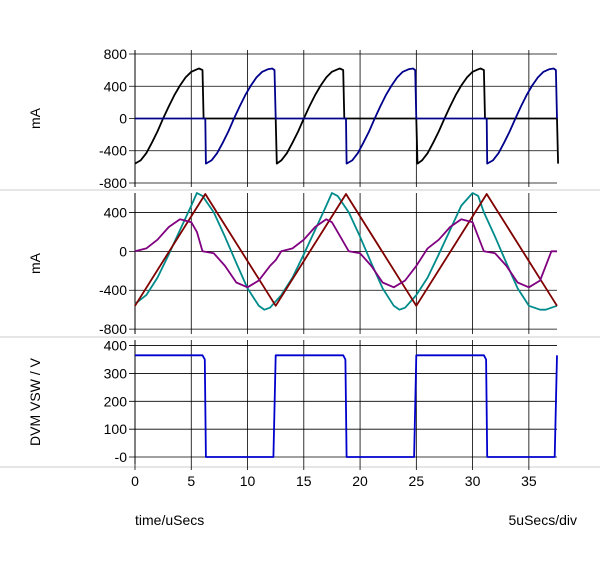 The width and height of the screenshot is (600, 568). I want to click on x-tick-label: 0, so click(135, 481).